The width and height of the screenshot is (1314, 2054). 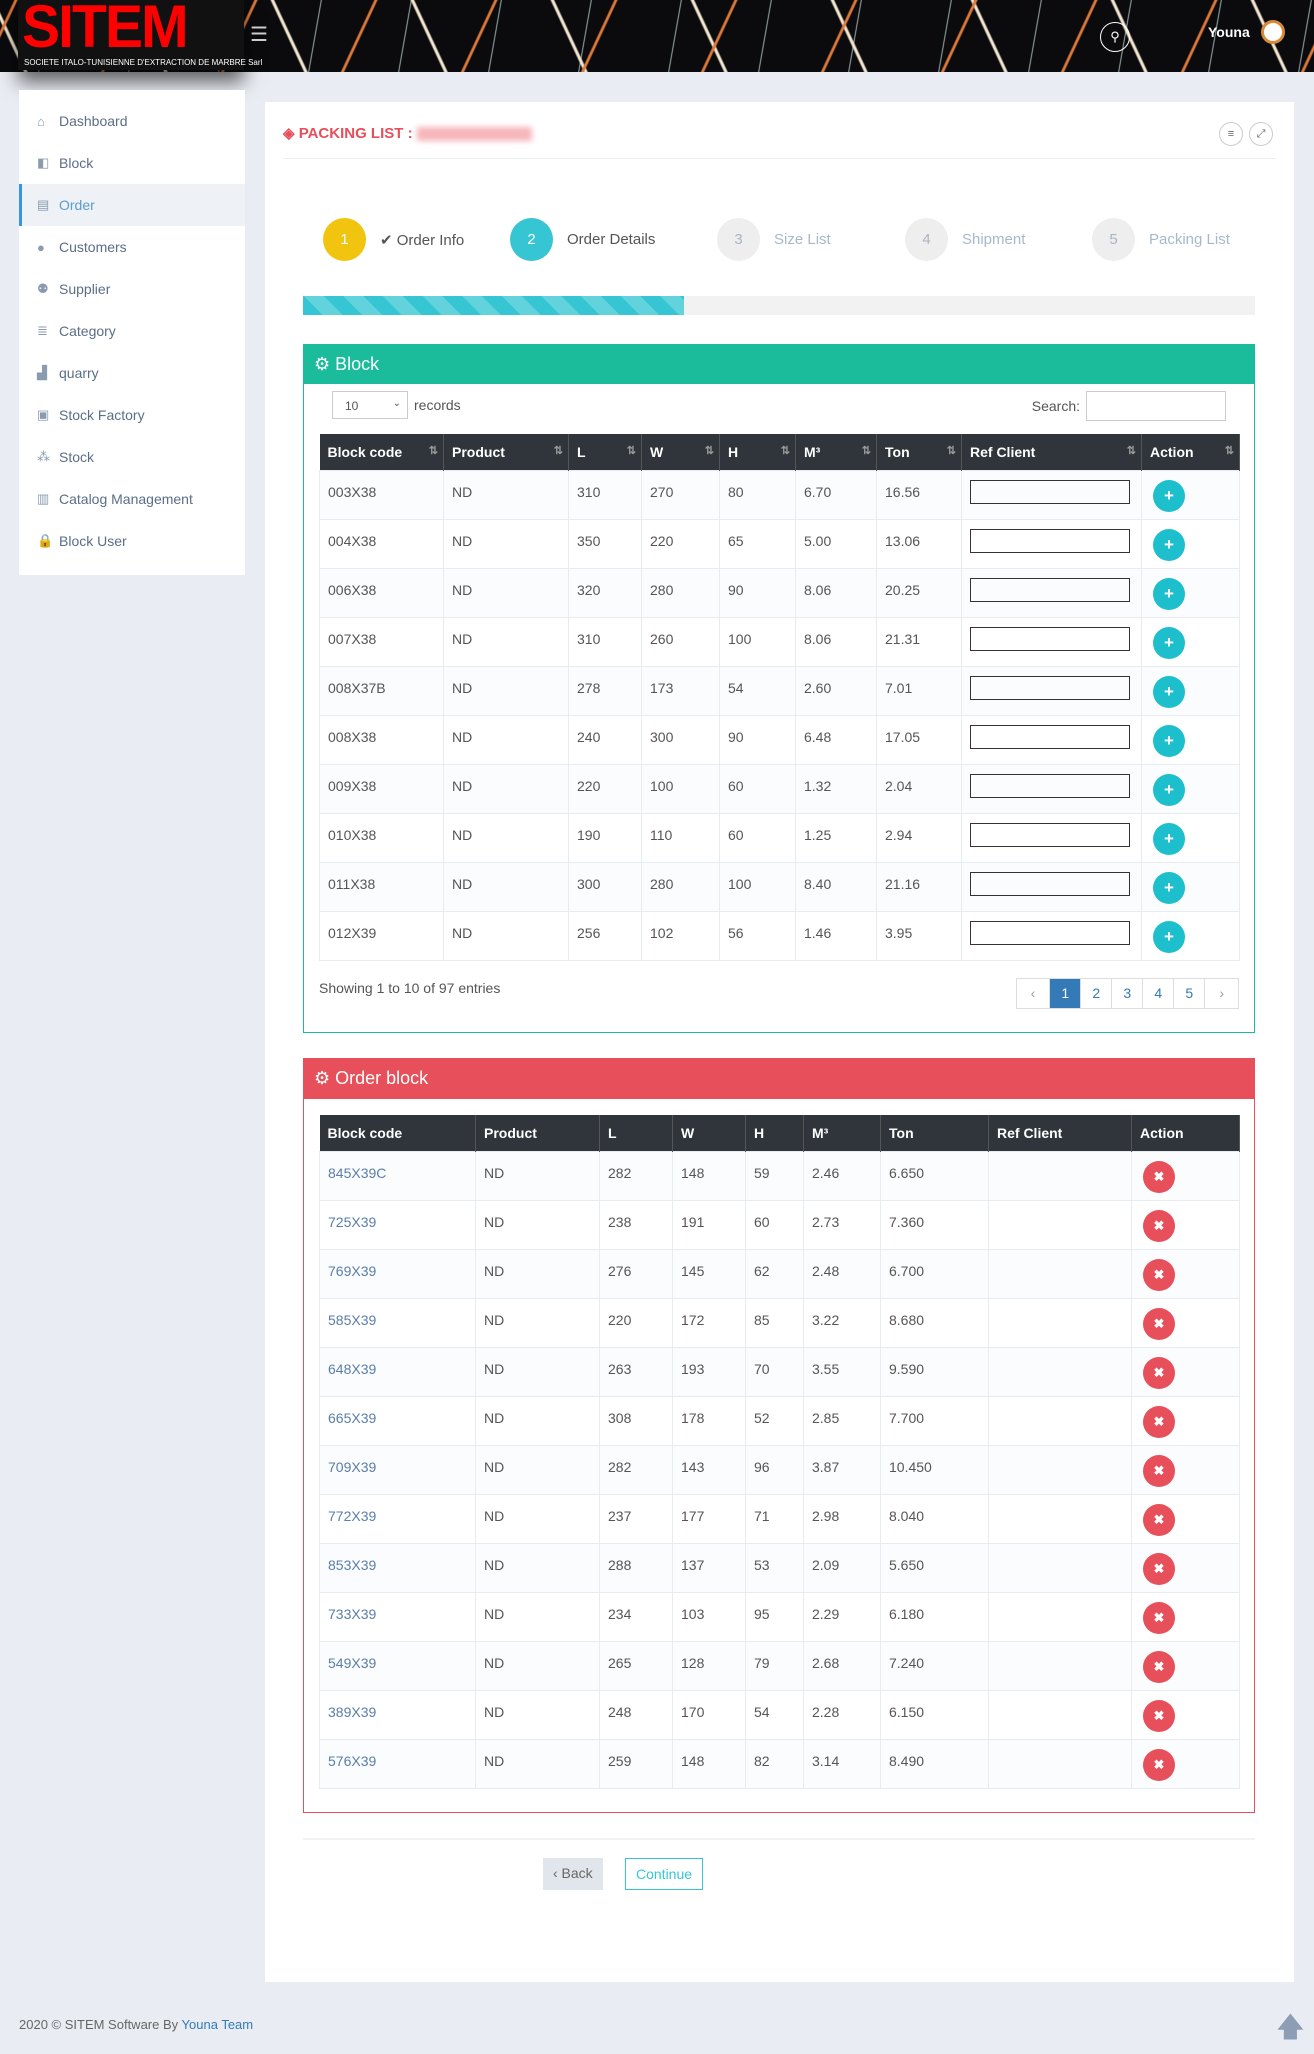 What do you see at coordinates (132, 373) in the screenshot?
I see `sidebar-item-quarry: ▟ quarry` at bounding box center [132, 373].